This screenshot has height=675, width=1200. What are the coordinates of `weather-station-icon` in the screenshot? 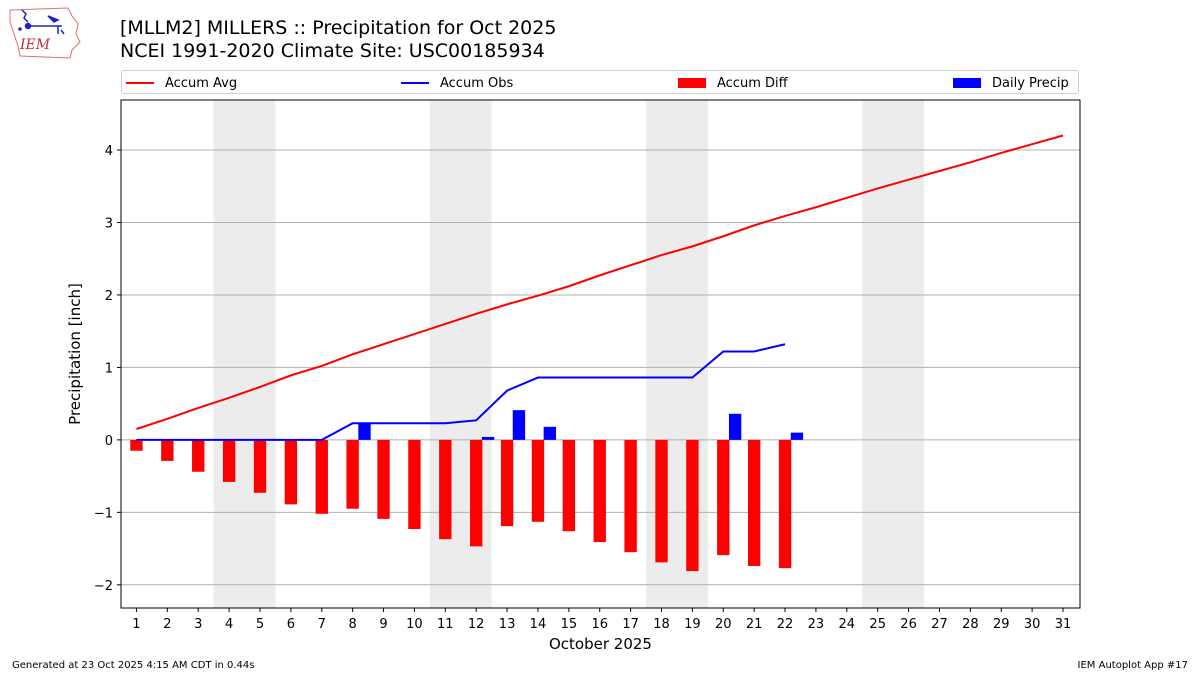 It's located at (41, 22).